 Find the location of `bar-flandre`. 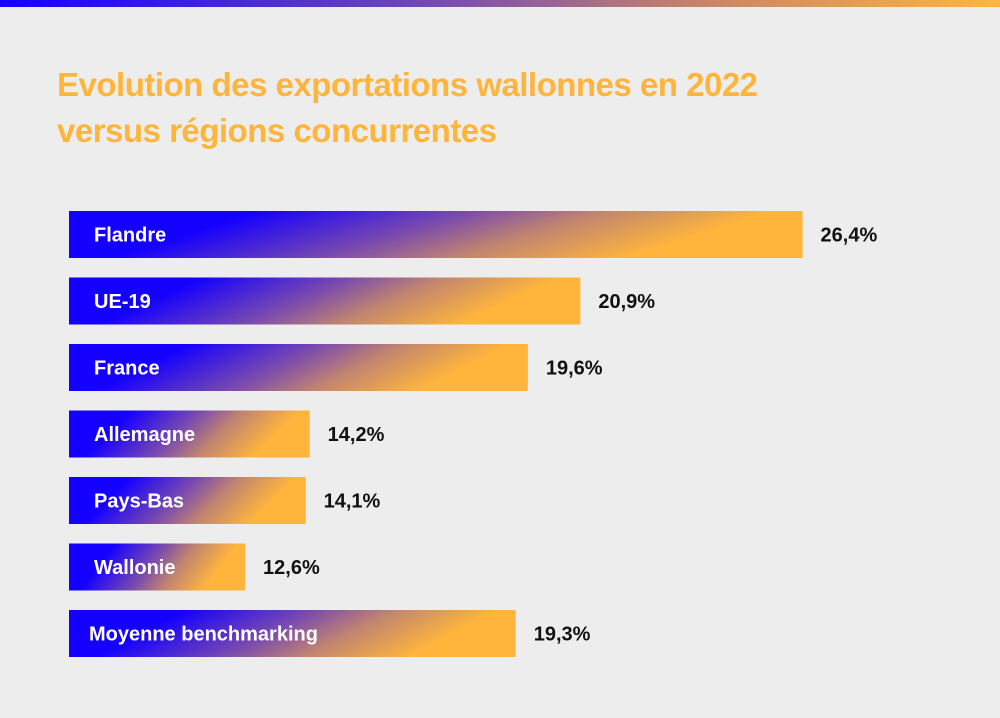

bar-flandre is located at coordinates (436, 234).